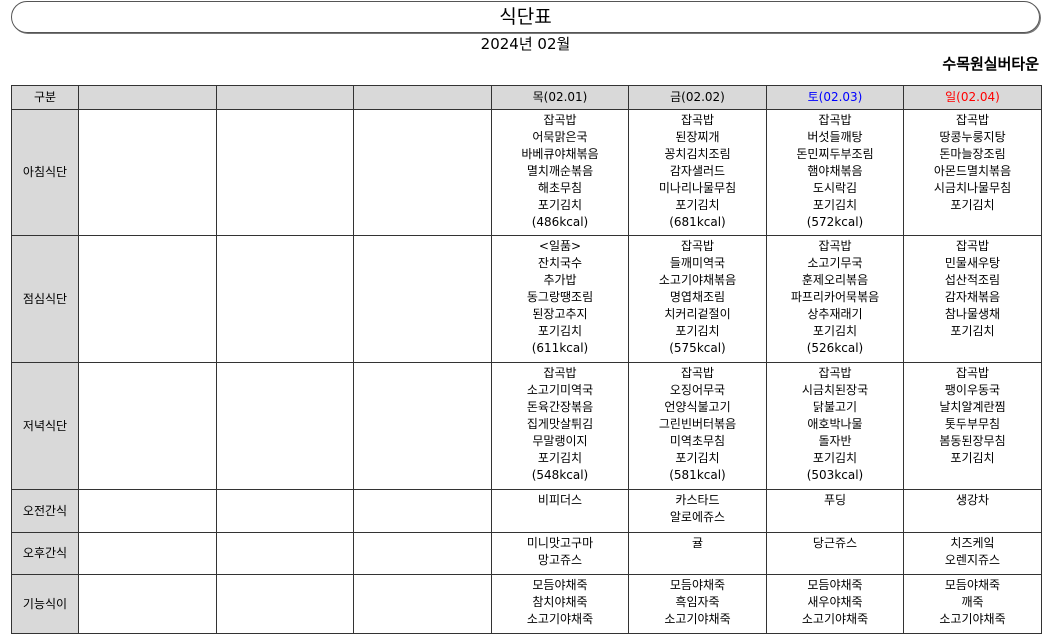 The image size is (1051, 639). What do you see at coordinates (697, 511) in the screenshot?
I see `menu-cell: 카스타드 알로에쥬스` at bounding box center [697, 511].